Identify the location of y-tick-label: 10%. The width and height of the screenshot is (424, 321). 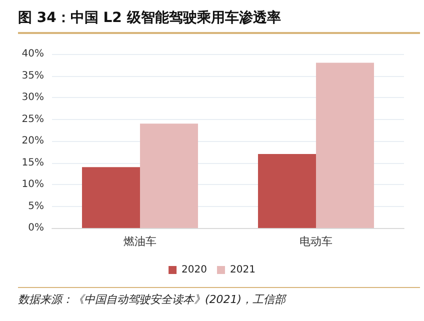
(33, 184).